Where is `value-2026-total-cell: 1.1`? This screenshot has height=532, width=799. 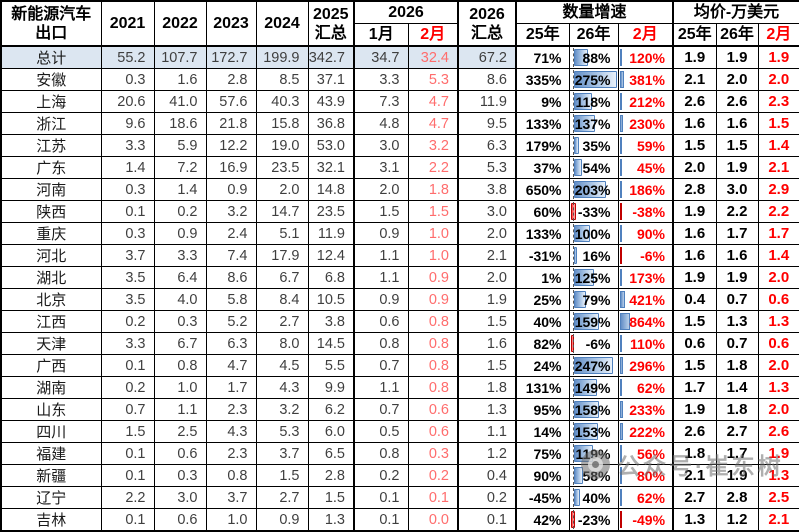
value-2026-total-cell: 1.1 is located at coordinates (487, 431).